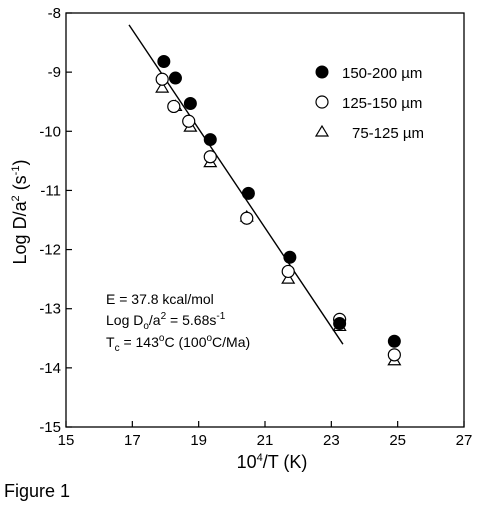  What do you see at coordinates (50, 427) in the screenshot?
I see `y-tick-label: -15` at bounding box center [50, 427].